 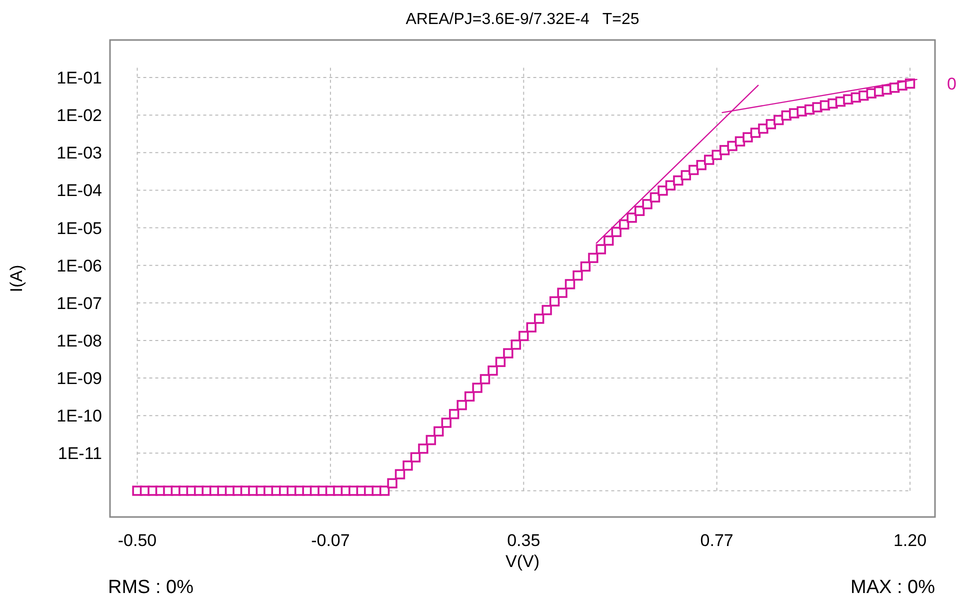 What do you see at coordinates (79, 266) in the screenshot?
I see `y-tick-label: 1E-06` at bounding box center [79, 266].